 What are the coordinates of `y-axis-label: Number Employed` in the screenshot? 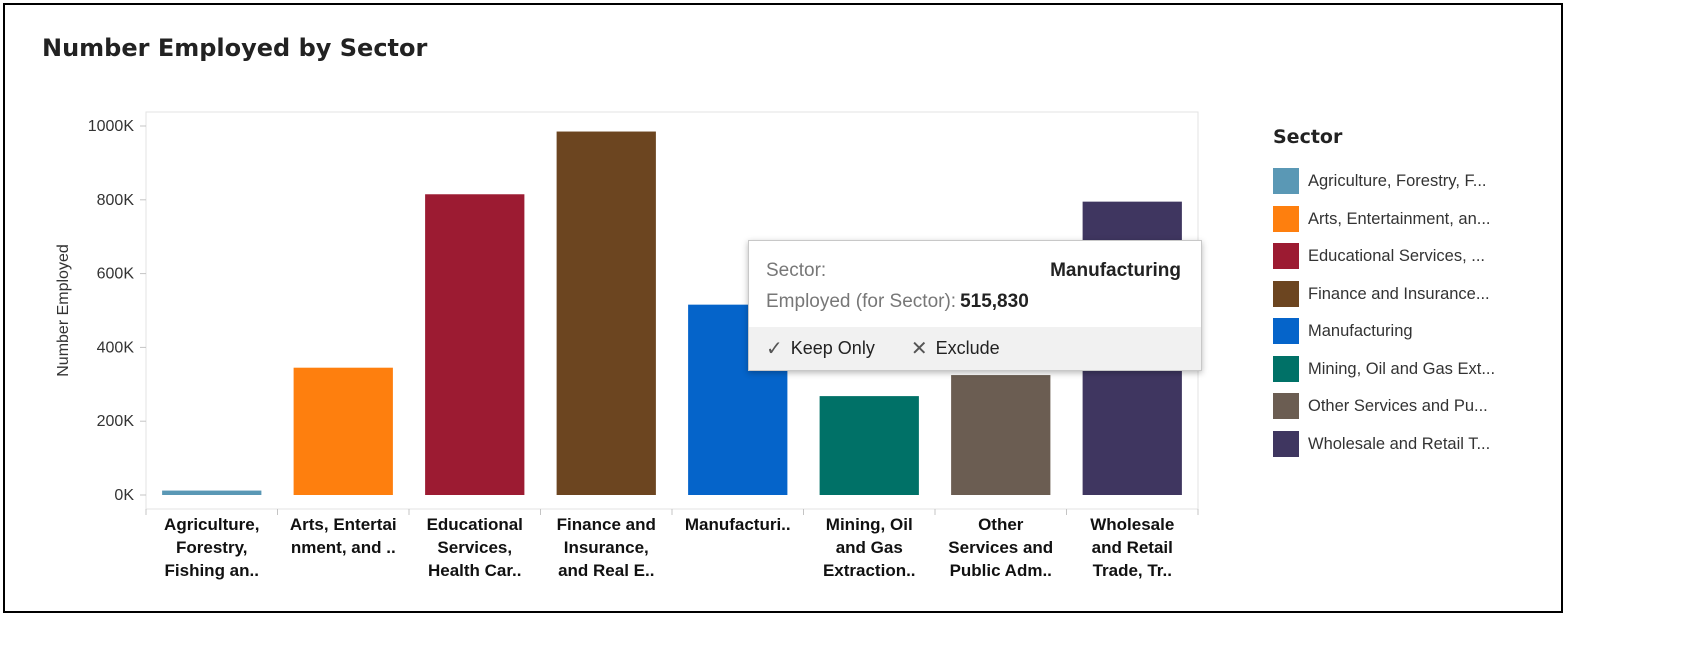 It's located at (63, 310).